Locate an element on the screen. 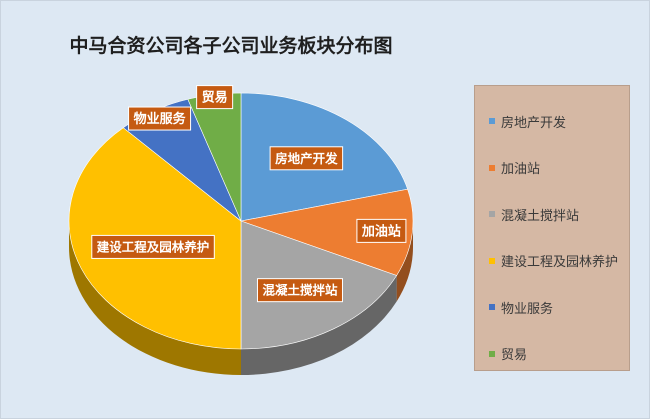  legend-label: 房地产开发 is located at coordinates (534, 123).